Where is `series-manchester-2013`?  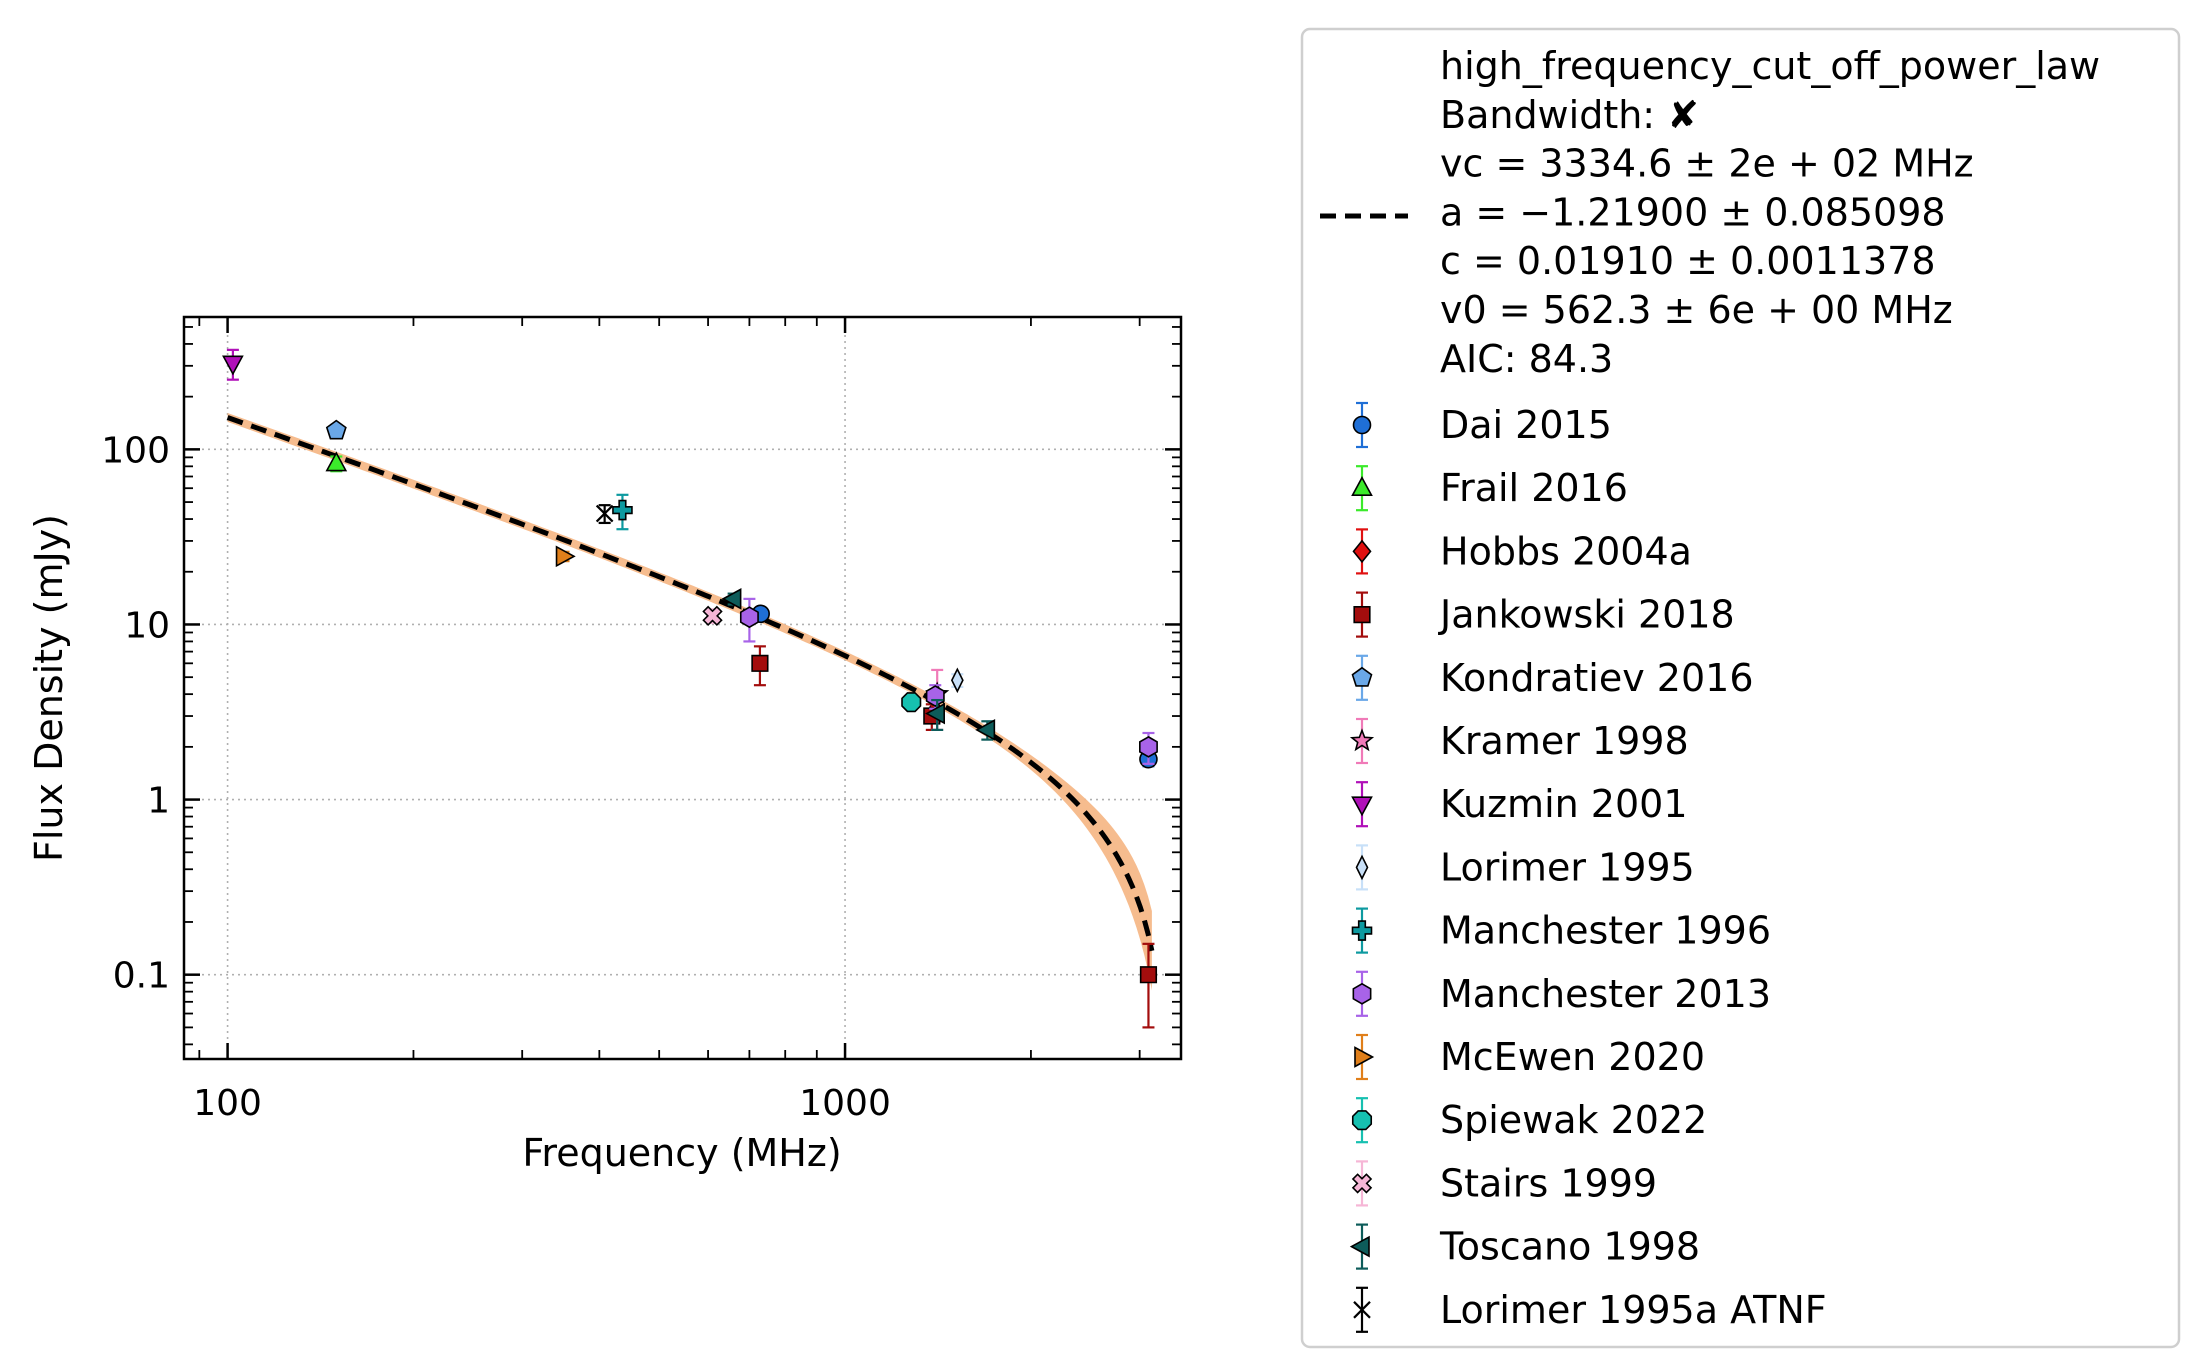 series-manchester-2013 is located at coordinates (949, 681).